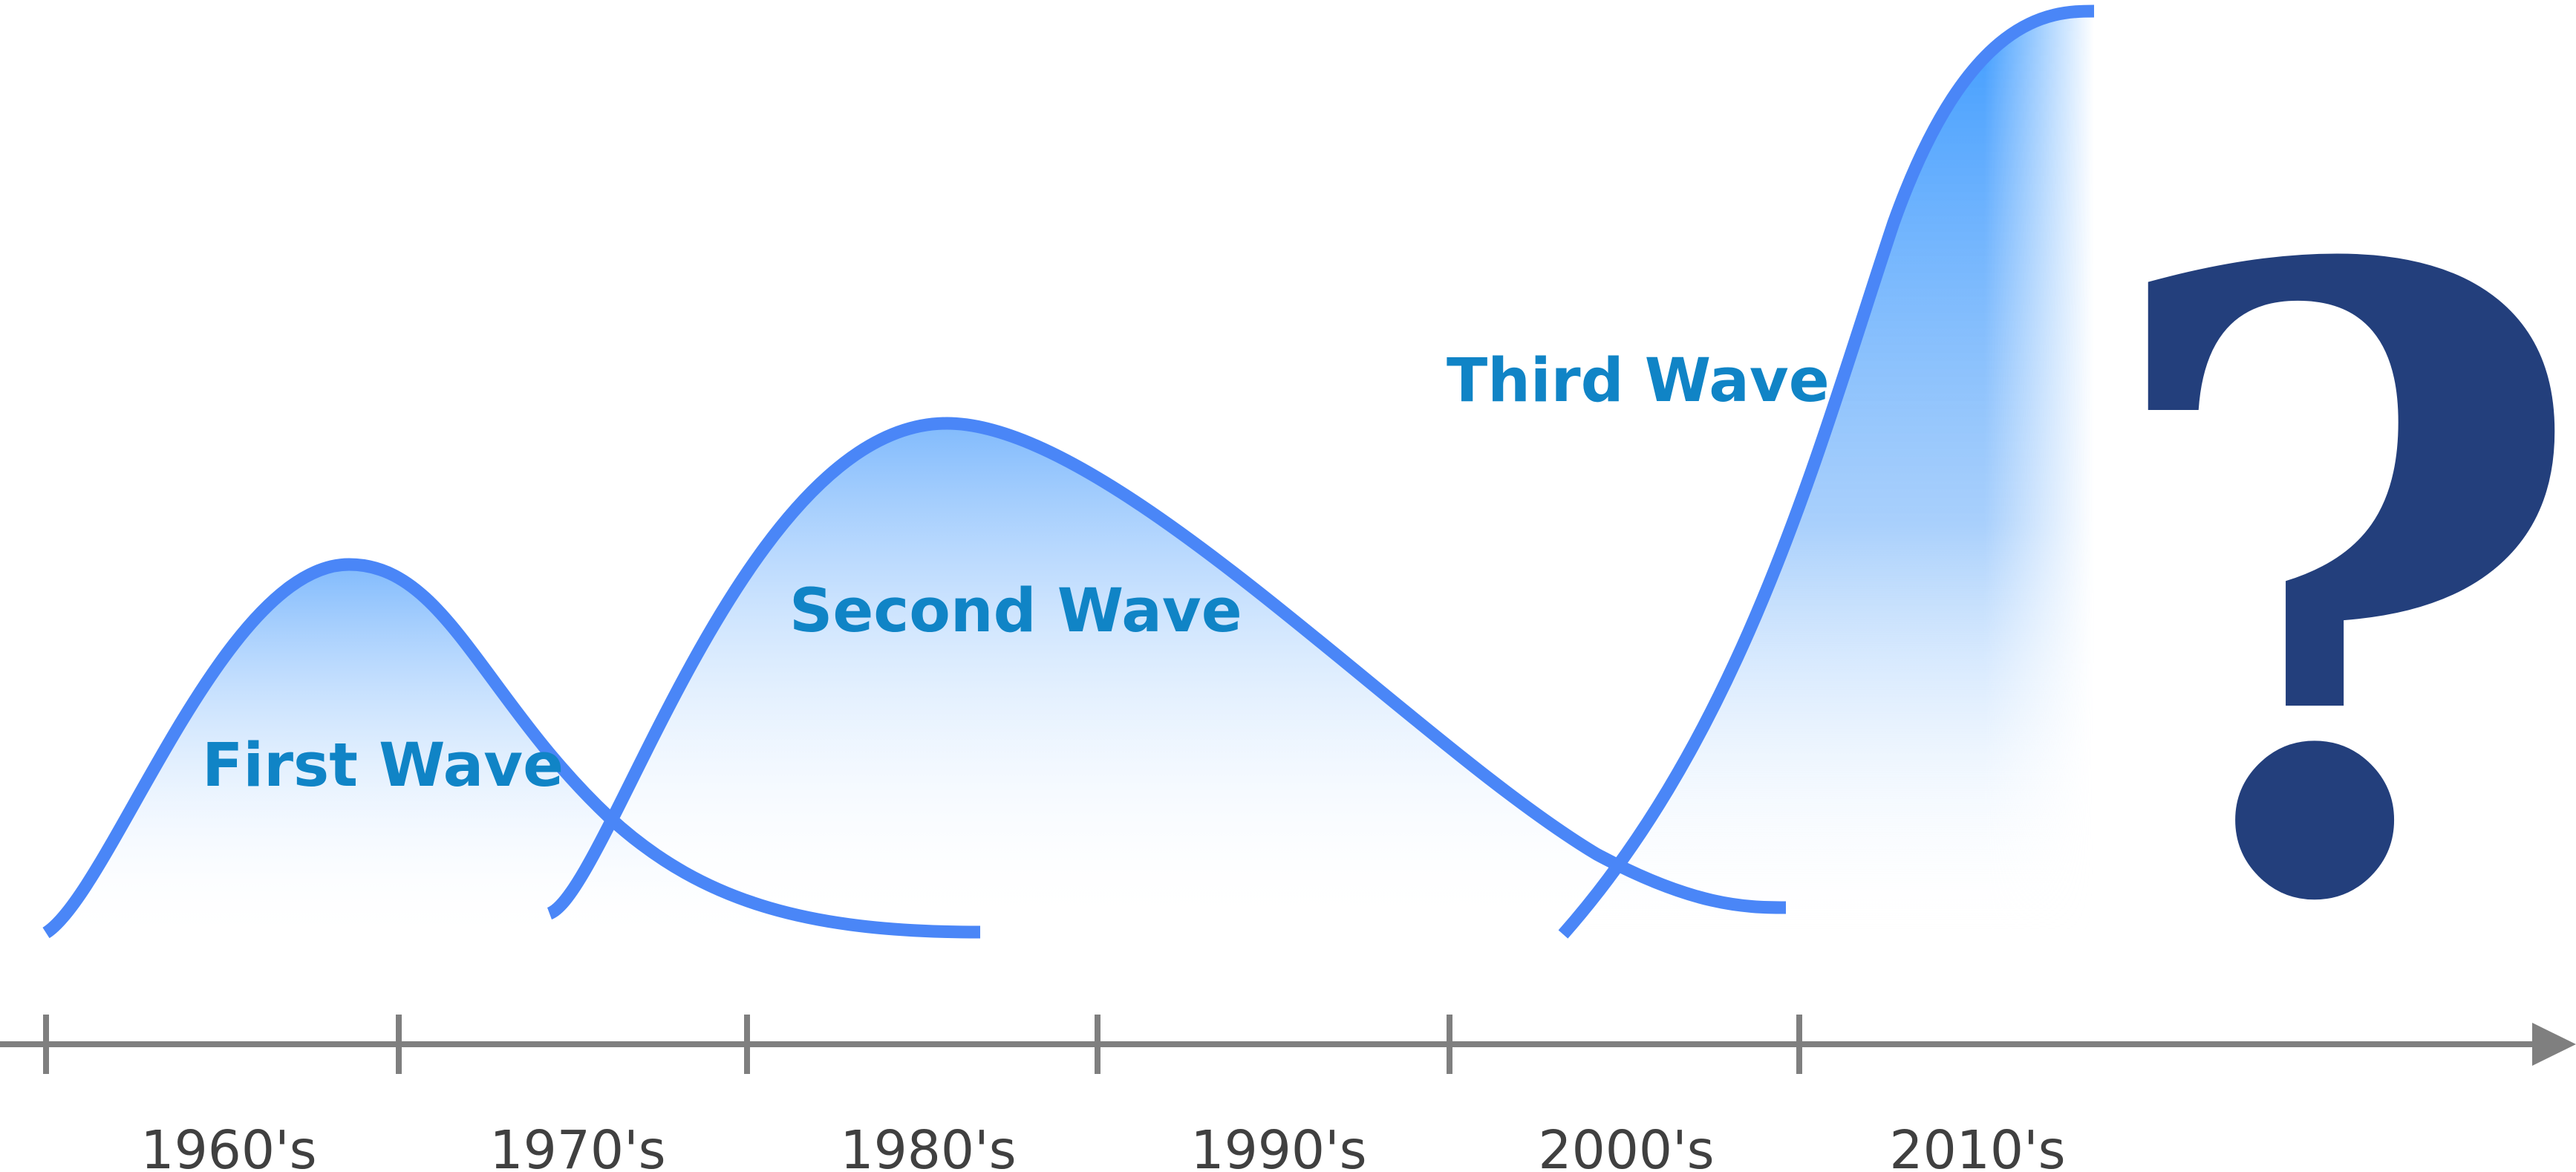 This screenshot has width=2576, height=1172. What do you see at coordinates (383, 766) in the screenshot?
I see `first-wave-label: First Wave` at bounding box center [383, 766].